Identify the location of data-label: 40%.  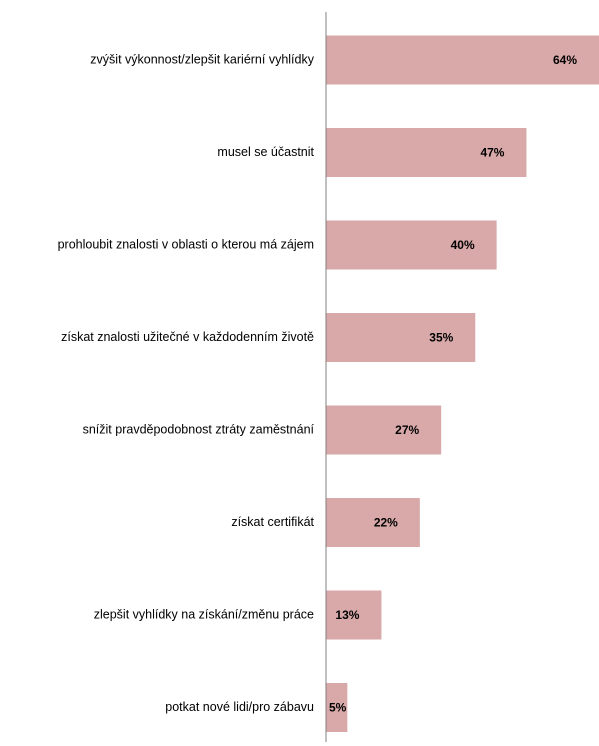
(463, 245).